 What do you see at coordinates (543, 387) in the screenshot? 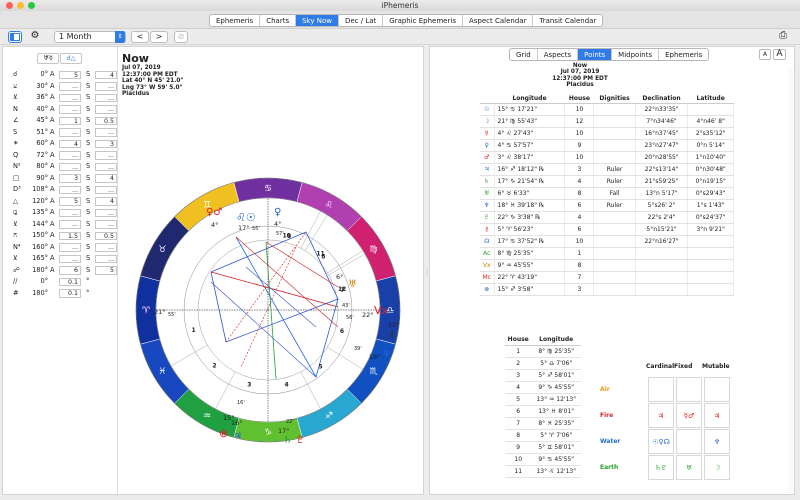
I see `house-row: 4 9° ♑ 45'55"` at bounding box center [543, 387].